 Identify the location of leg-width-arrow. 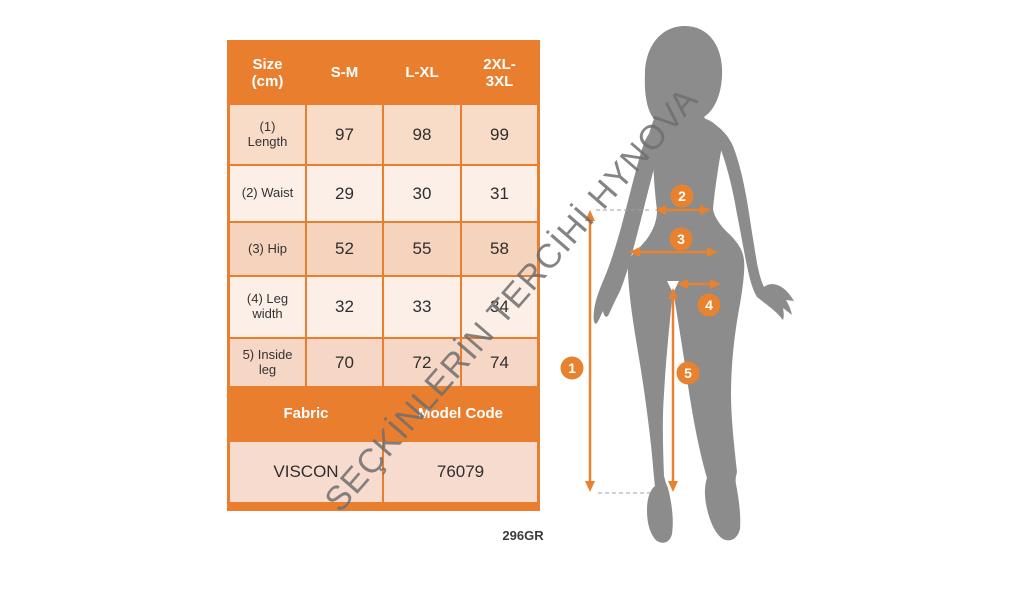
(699, 284).